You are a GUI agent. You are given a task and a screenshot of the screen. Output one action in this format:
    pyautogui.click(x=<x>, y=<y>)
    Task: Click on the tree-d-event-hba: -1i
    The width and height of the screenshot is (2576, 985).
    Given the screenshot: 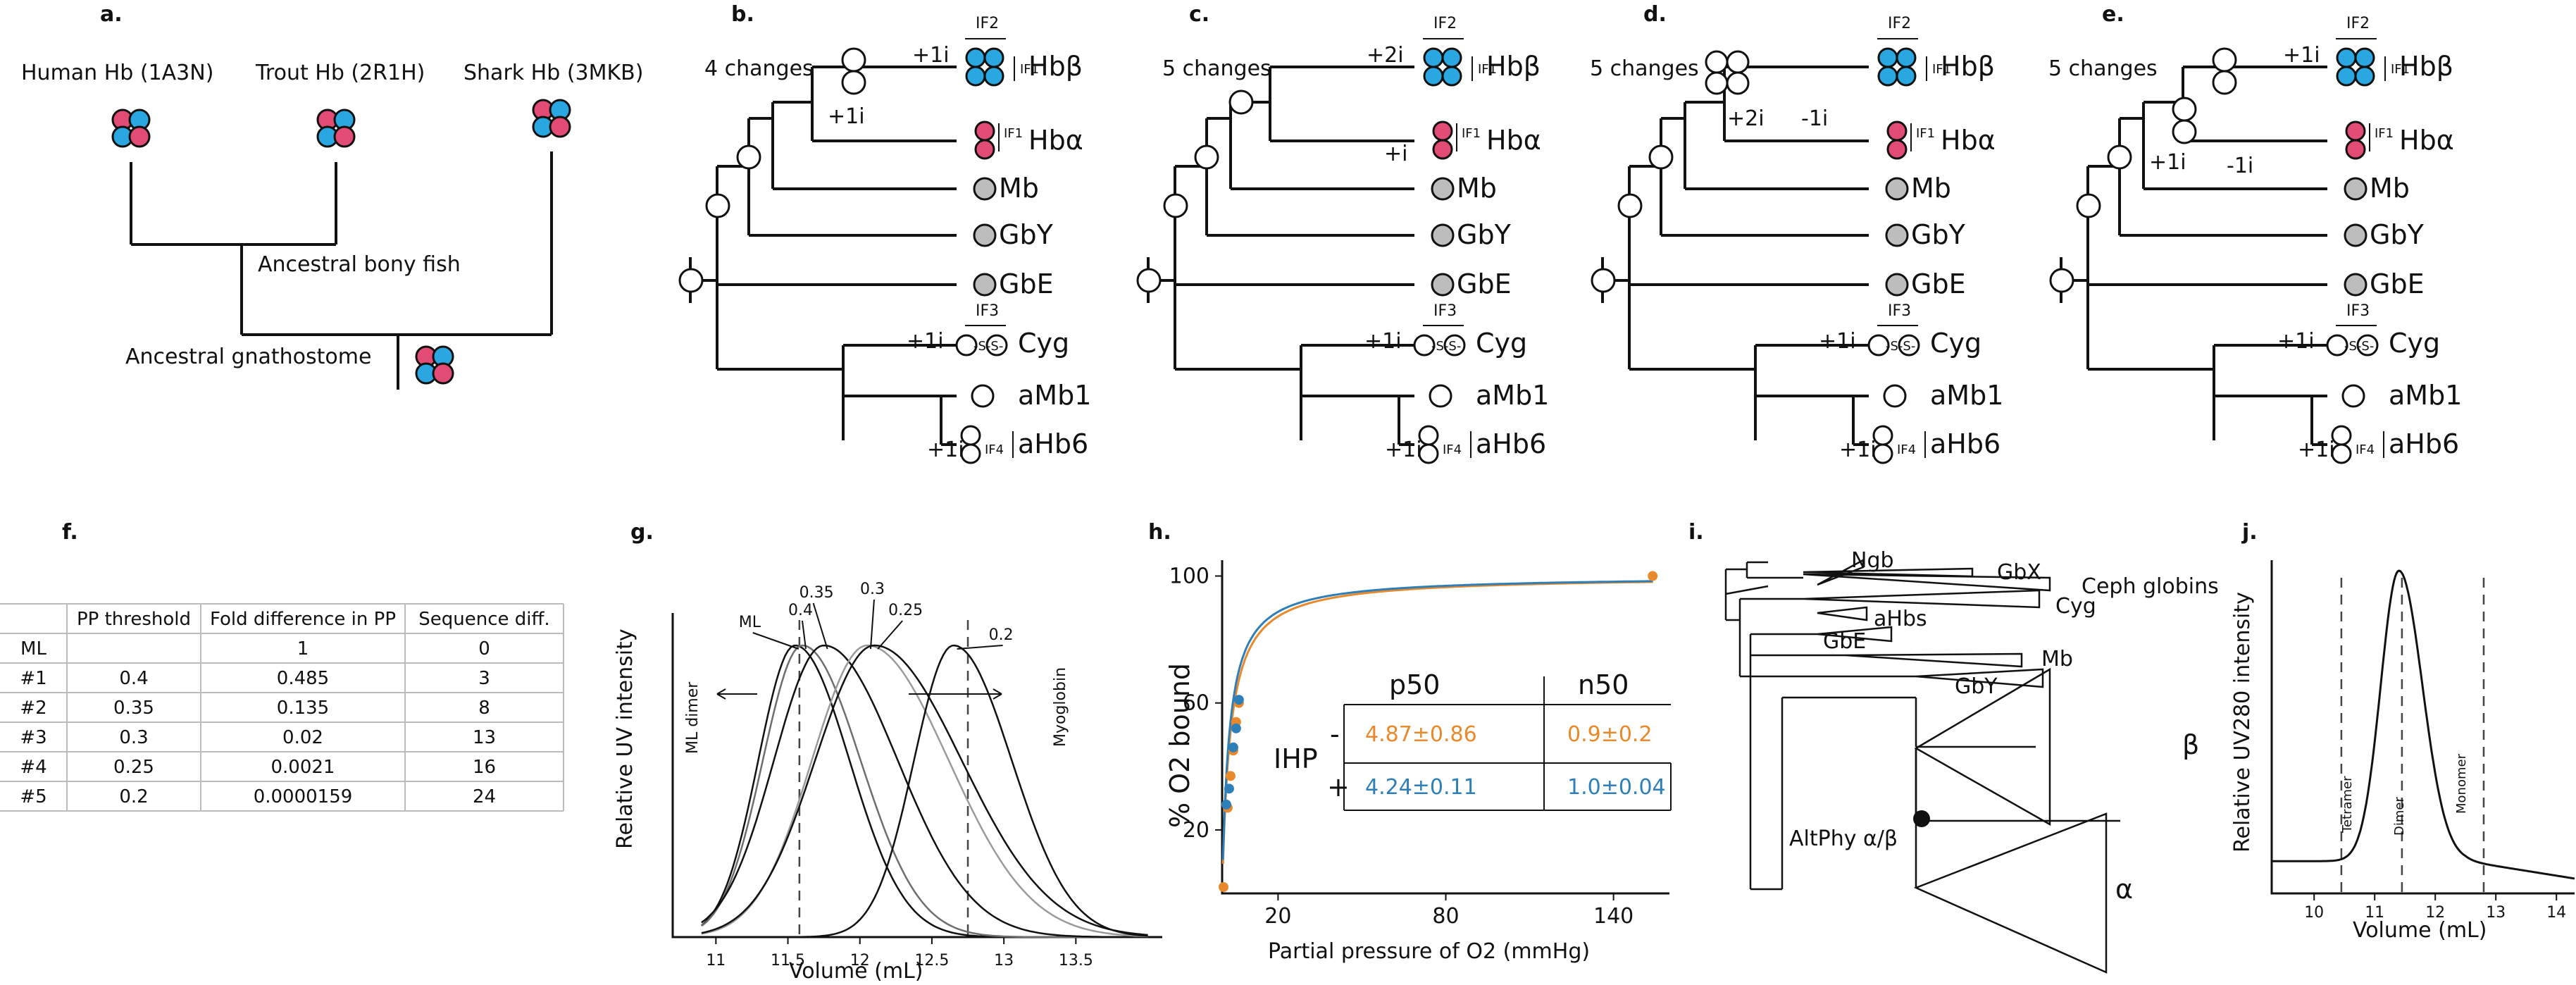 What is the action you would take?
    pyautogui.click(x=1814, y=118)
    